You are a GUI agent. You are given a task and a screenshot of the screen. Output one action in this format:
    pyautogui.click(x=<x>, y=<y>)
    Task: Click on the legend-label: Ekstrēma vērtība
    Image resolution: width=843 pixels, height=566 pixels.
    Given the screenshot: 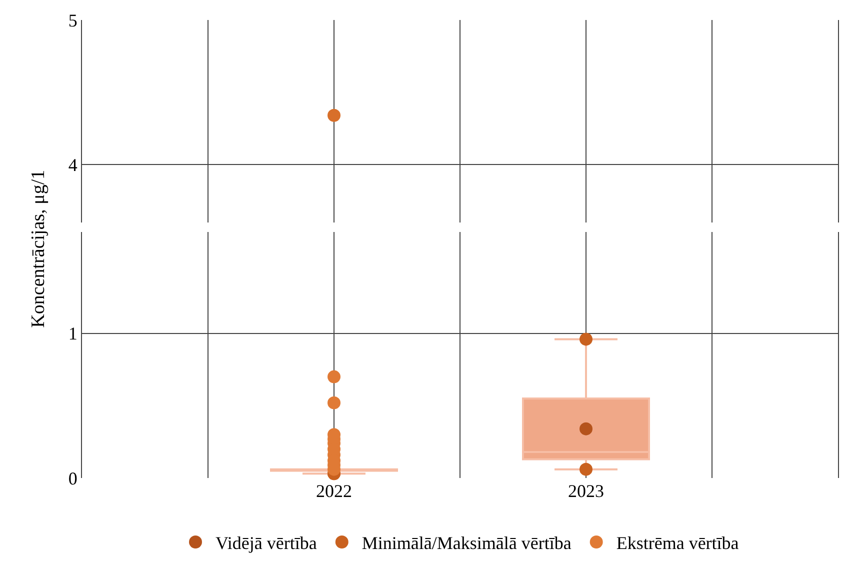 What is the action you would take?
    pyautogui.click(x=677, y=543)
    